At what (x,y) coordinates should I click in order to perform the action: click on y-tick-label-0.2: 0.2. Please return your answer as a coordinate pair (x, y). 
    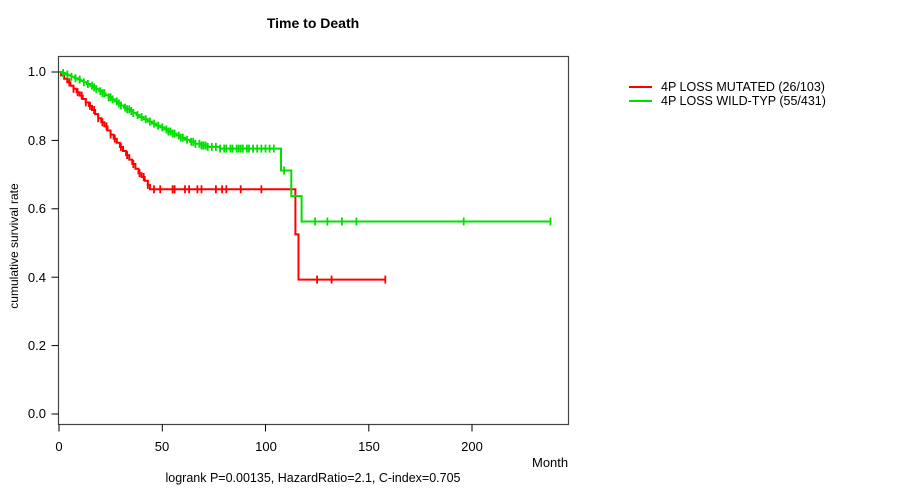
    Looking at the image, I should click on (36, 345).